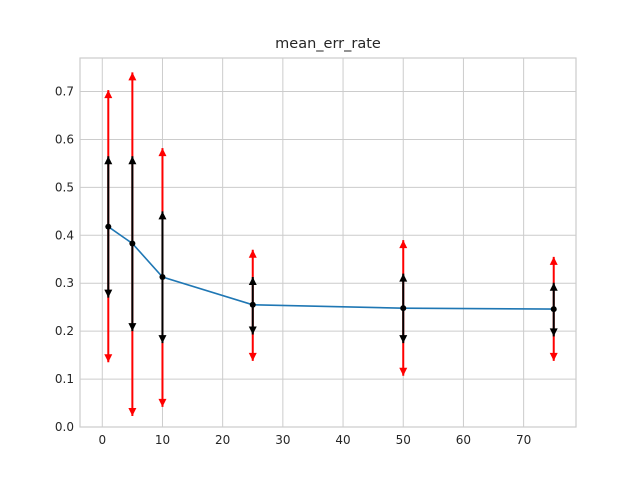  Describe the element at coordinates (64, 139) in the screenshot. I see `y-tick-label: 0.6` at that location.